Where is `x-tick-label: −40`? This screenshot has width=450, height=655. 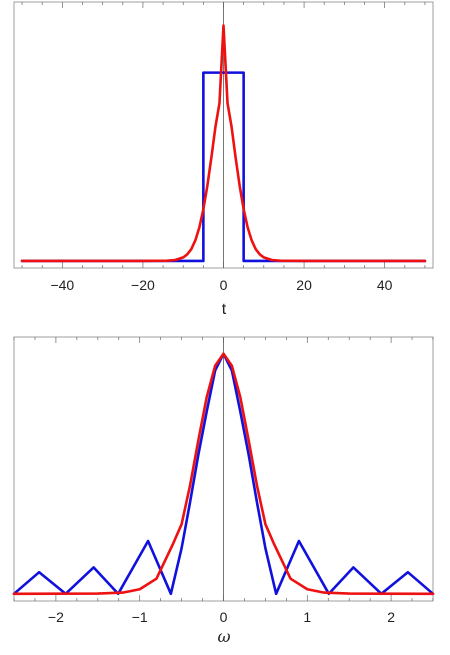 x-tick-label: −40 is located at coordinates (62, 285).